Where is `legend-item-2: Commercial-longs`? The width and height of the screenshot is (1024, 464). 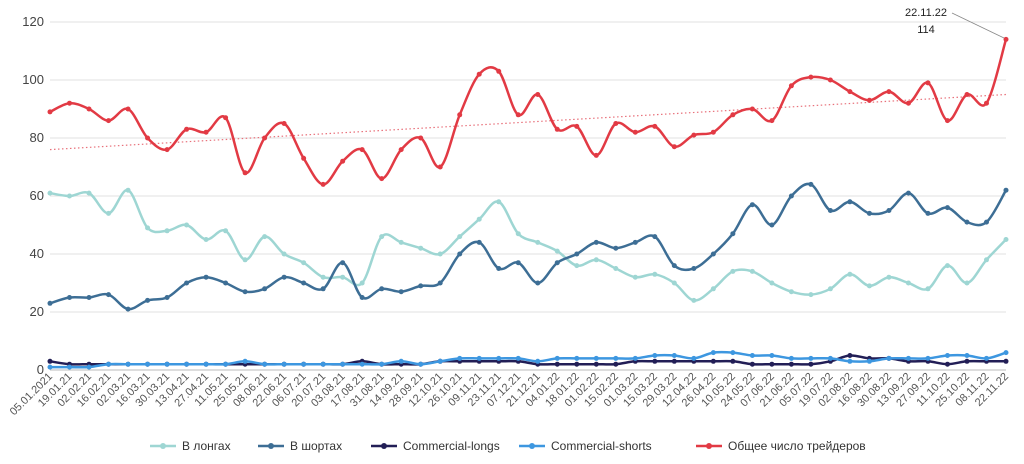
legend-item-2: Commercial-longs is located at coordinates (435, 446).